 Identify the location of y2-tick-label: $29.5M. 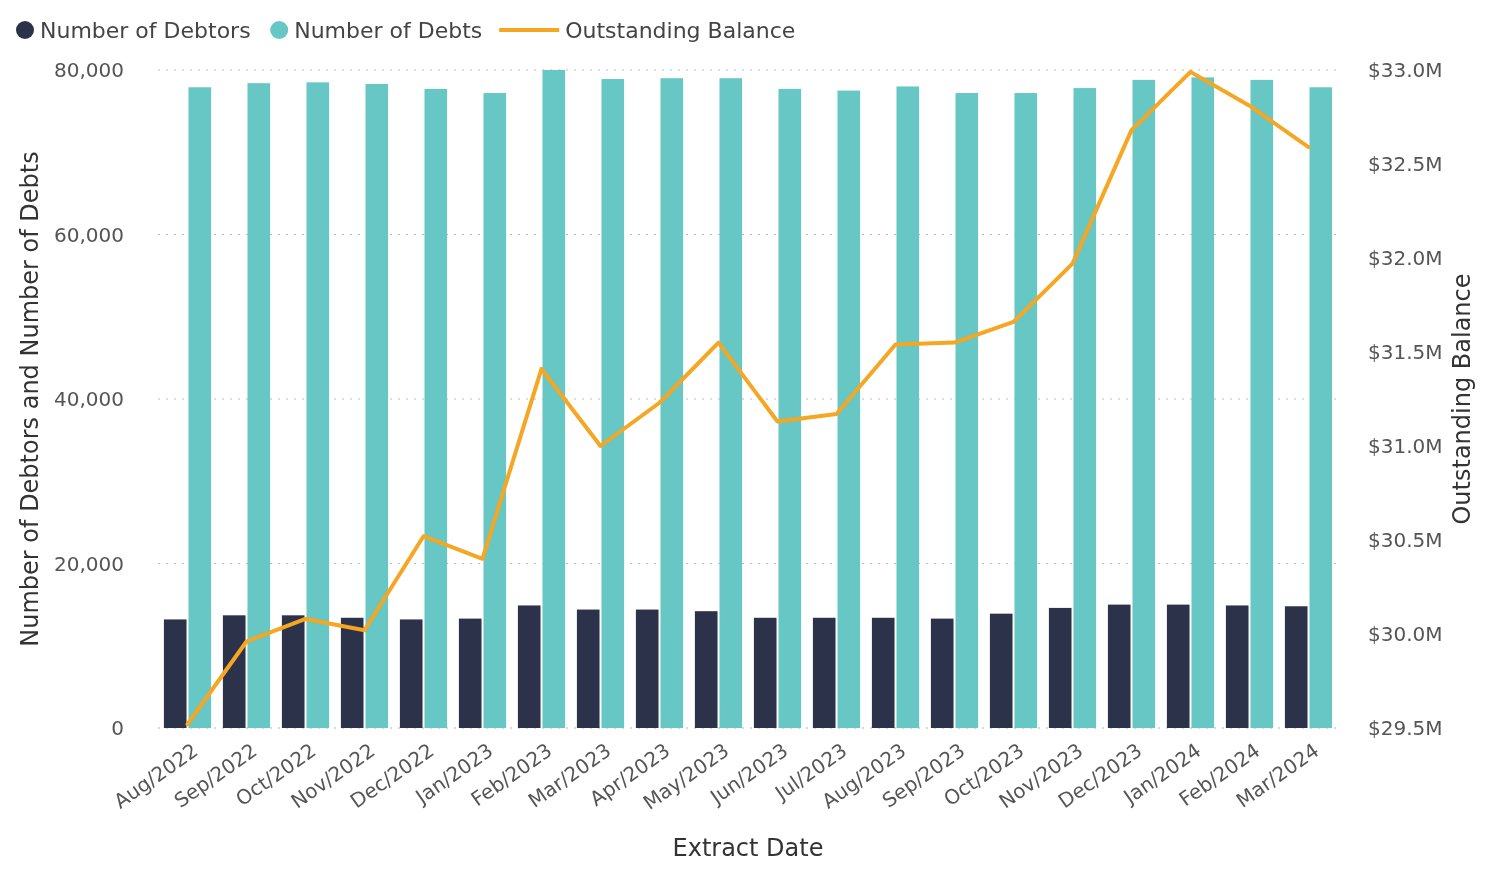
(1405, 728).